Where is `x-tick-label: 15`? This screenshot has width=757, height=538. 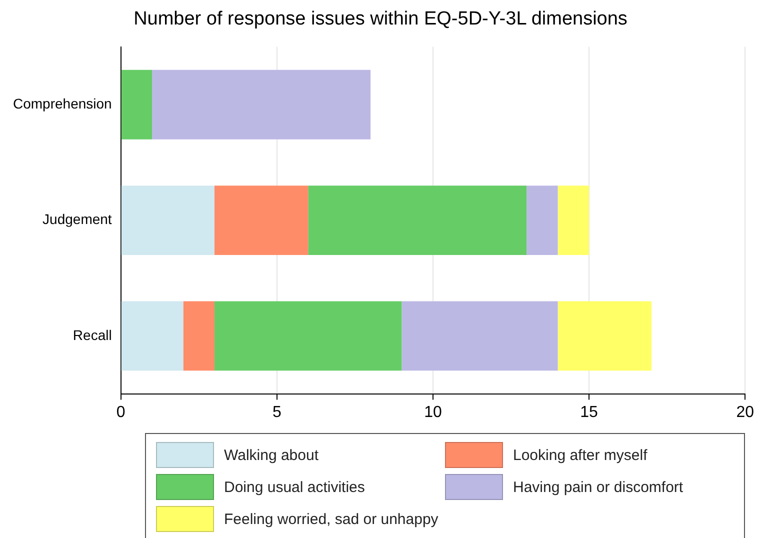 x-tick-label: 15 is located at coordinates (589, 412).